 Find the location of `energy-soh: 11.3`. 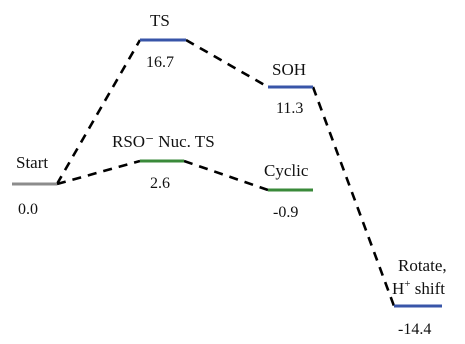

energy-soh: 11.3 is located at coordinates (289, 108).